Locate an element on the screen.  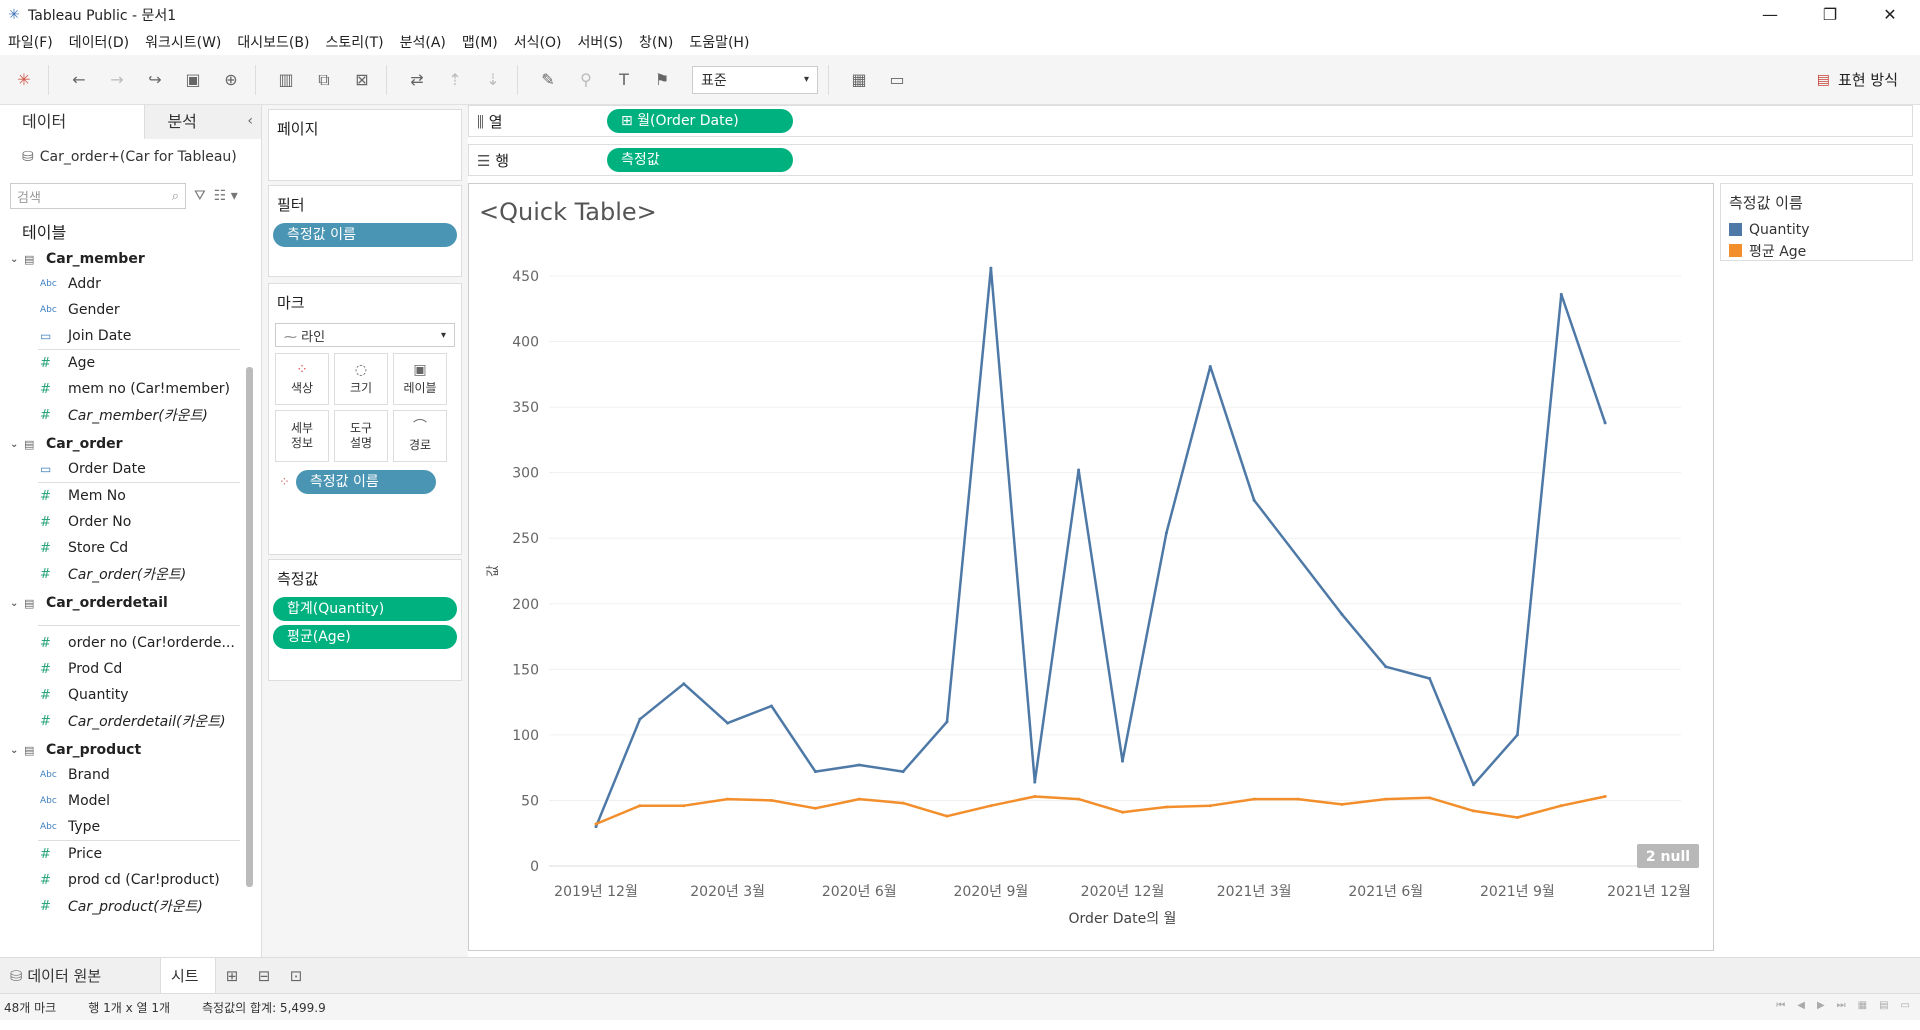
tableau-home-icon: ✳ is located at coordinates (24, 79).